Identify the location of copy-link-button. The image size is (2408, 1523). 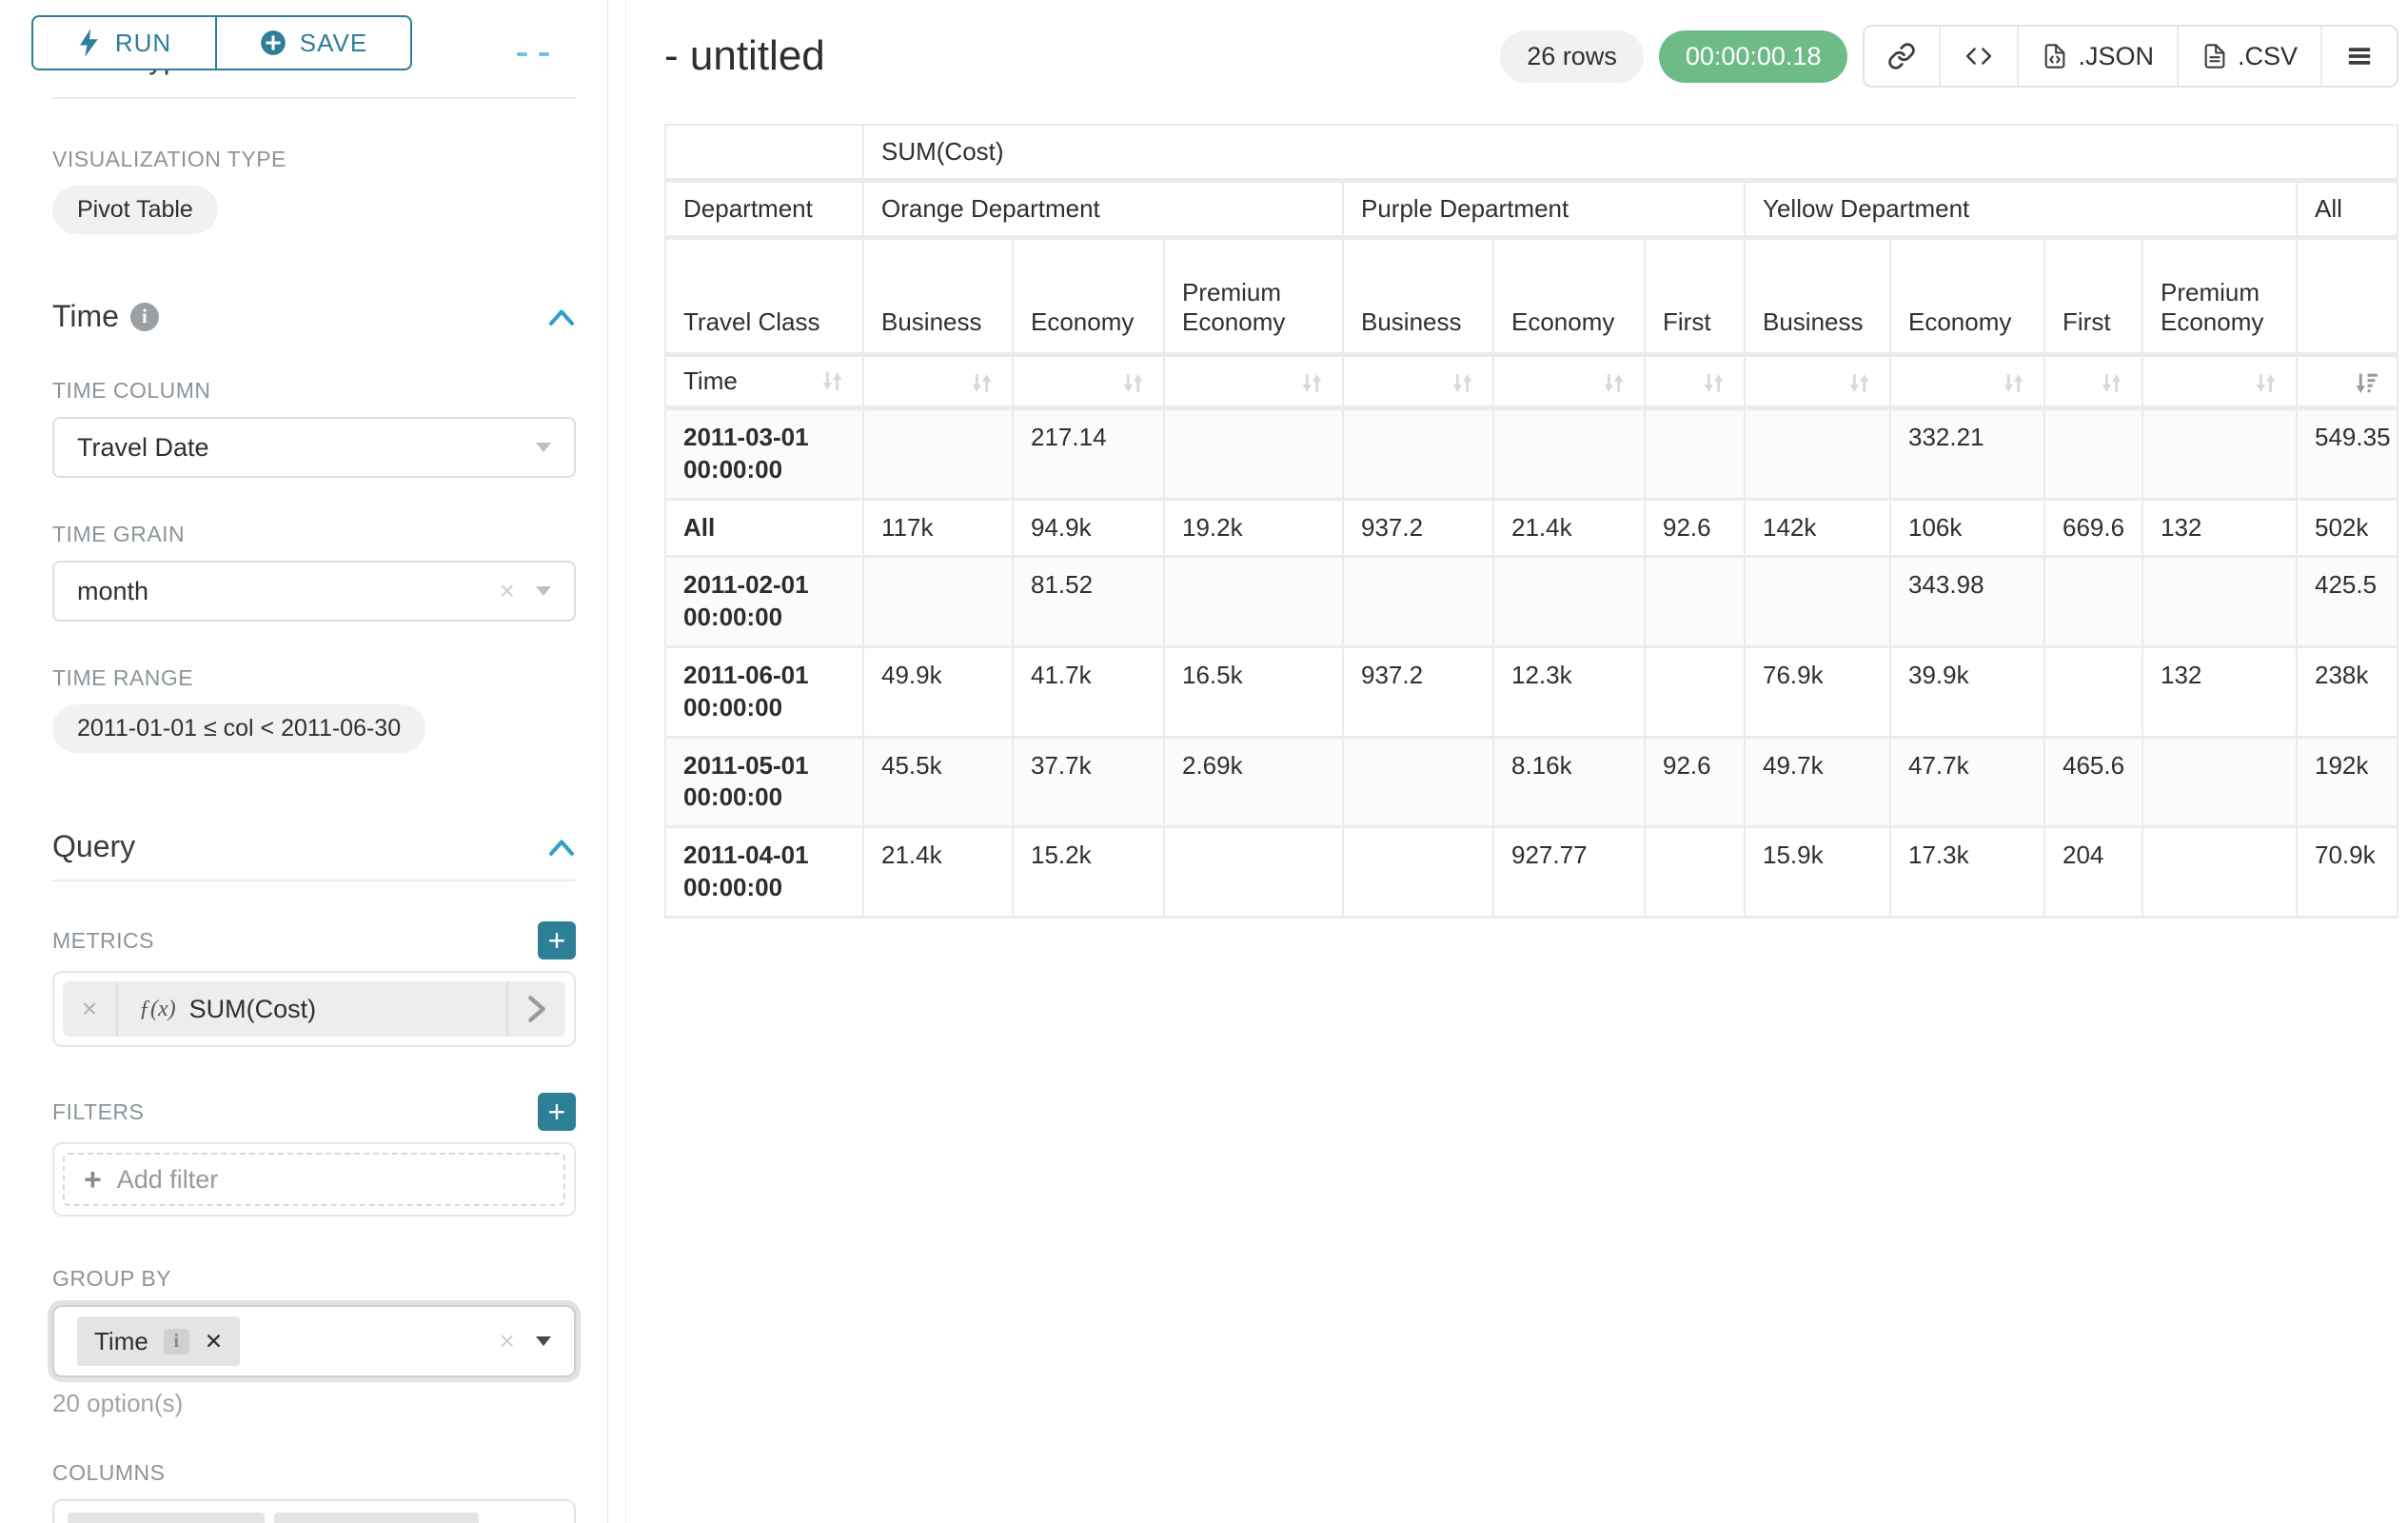
(1902, 57).